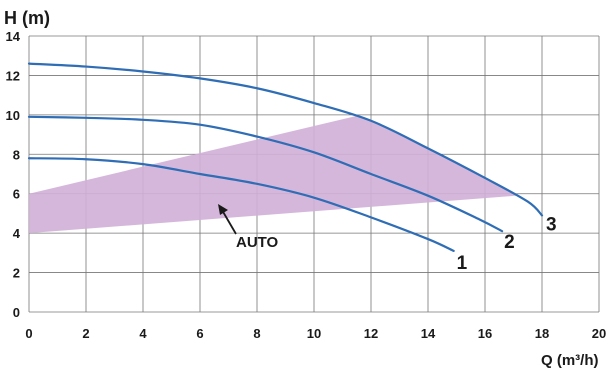  What do you see at coordinates (257, 242) in the screenshot?
I see `auto-label: AUTO` at bounding box center [257, 242].